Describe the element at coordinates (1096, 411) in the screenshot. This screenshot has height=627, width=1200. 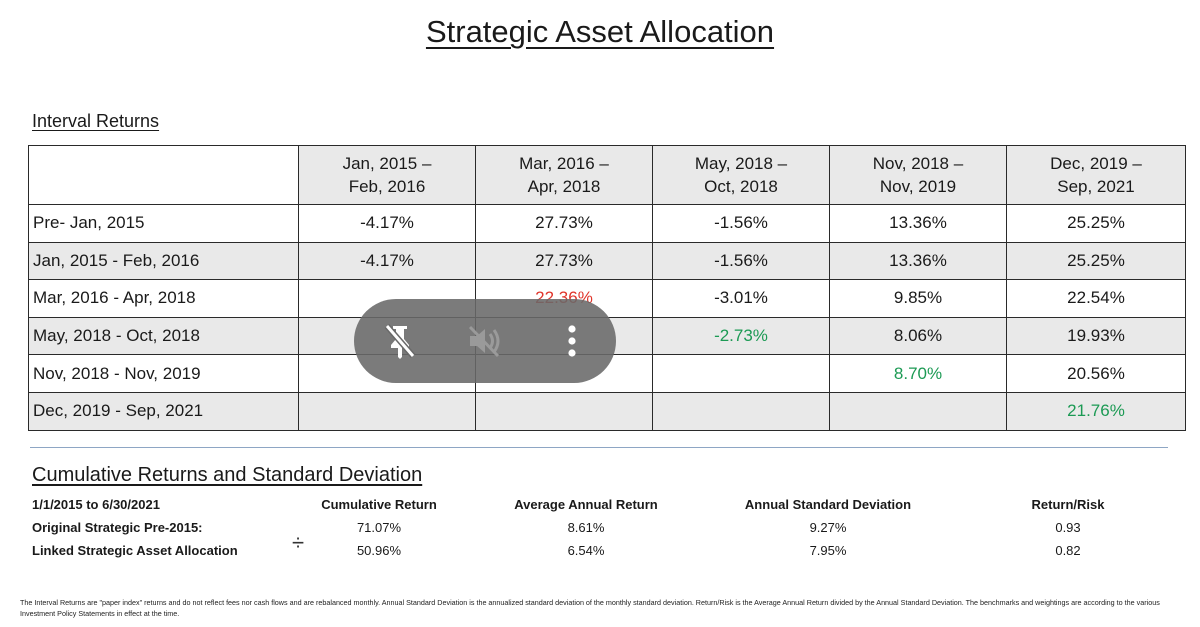
I see `table-cell-highlight-green: 21.76%` at that location.